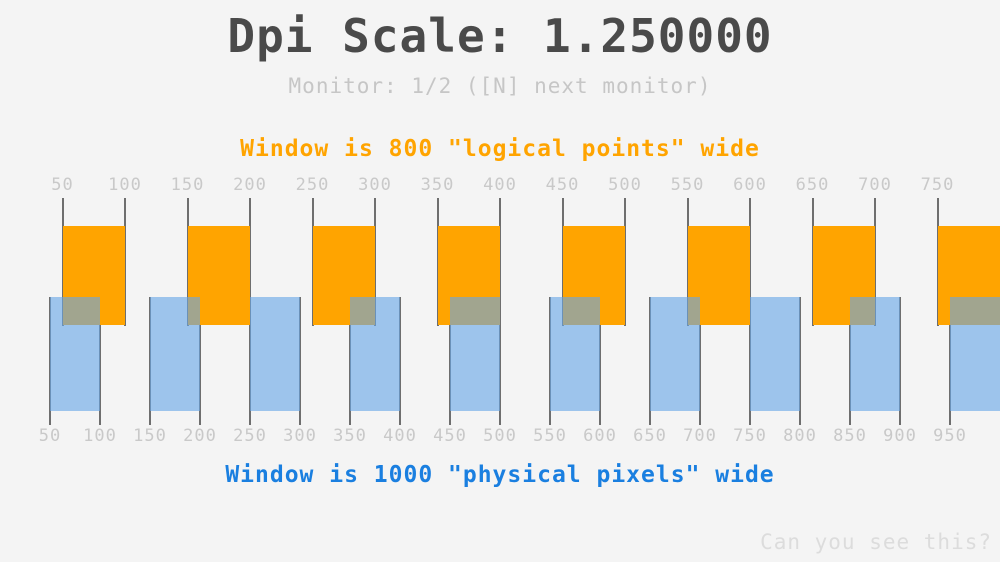 This screenshot has height=562, width=1000. Describe the element at coordinates (62, 185) in the screenshot. I see `logical-tick-label: 50` at that location.